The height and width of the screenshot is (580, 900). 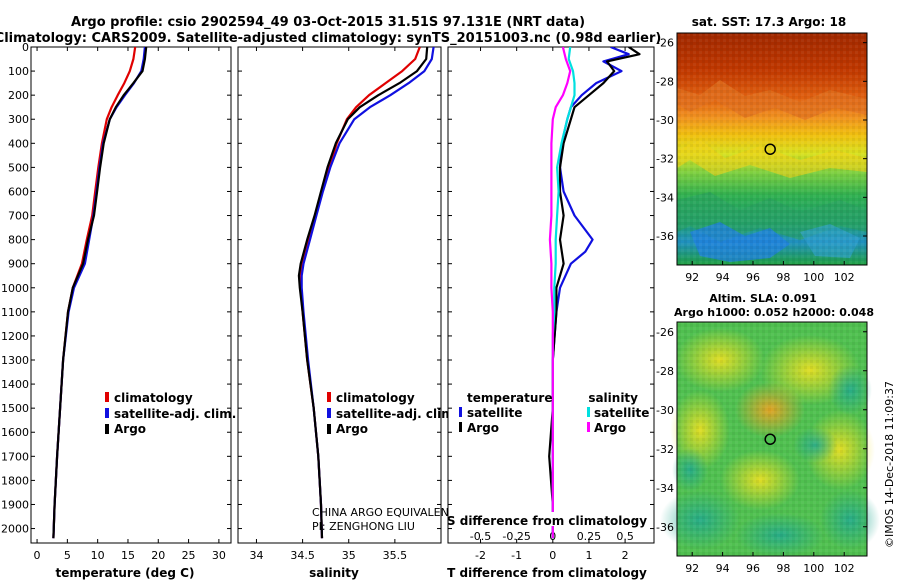 I want to click on x-tick-label: 5, so click(x=67, y=555).